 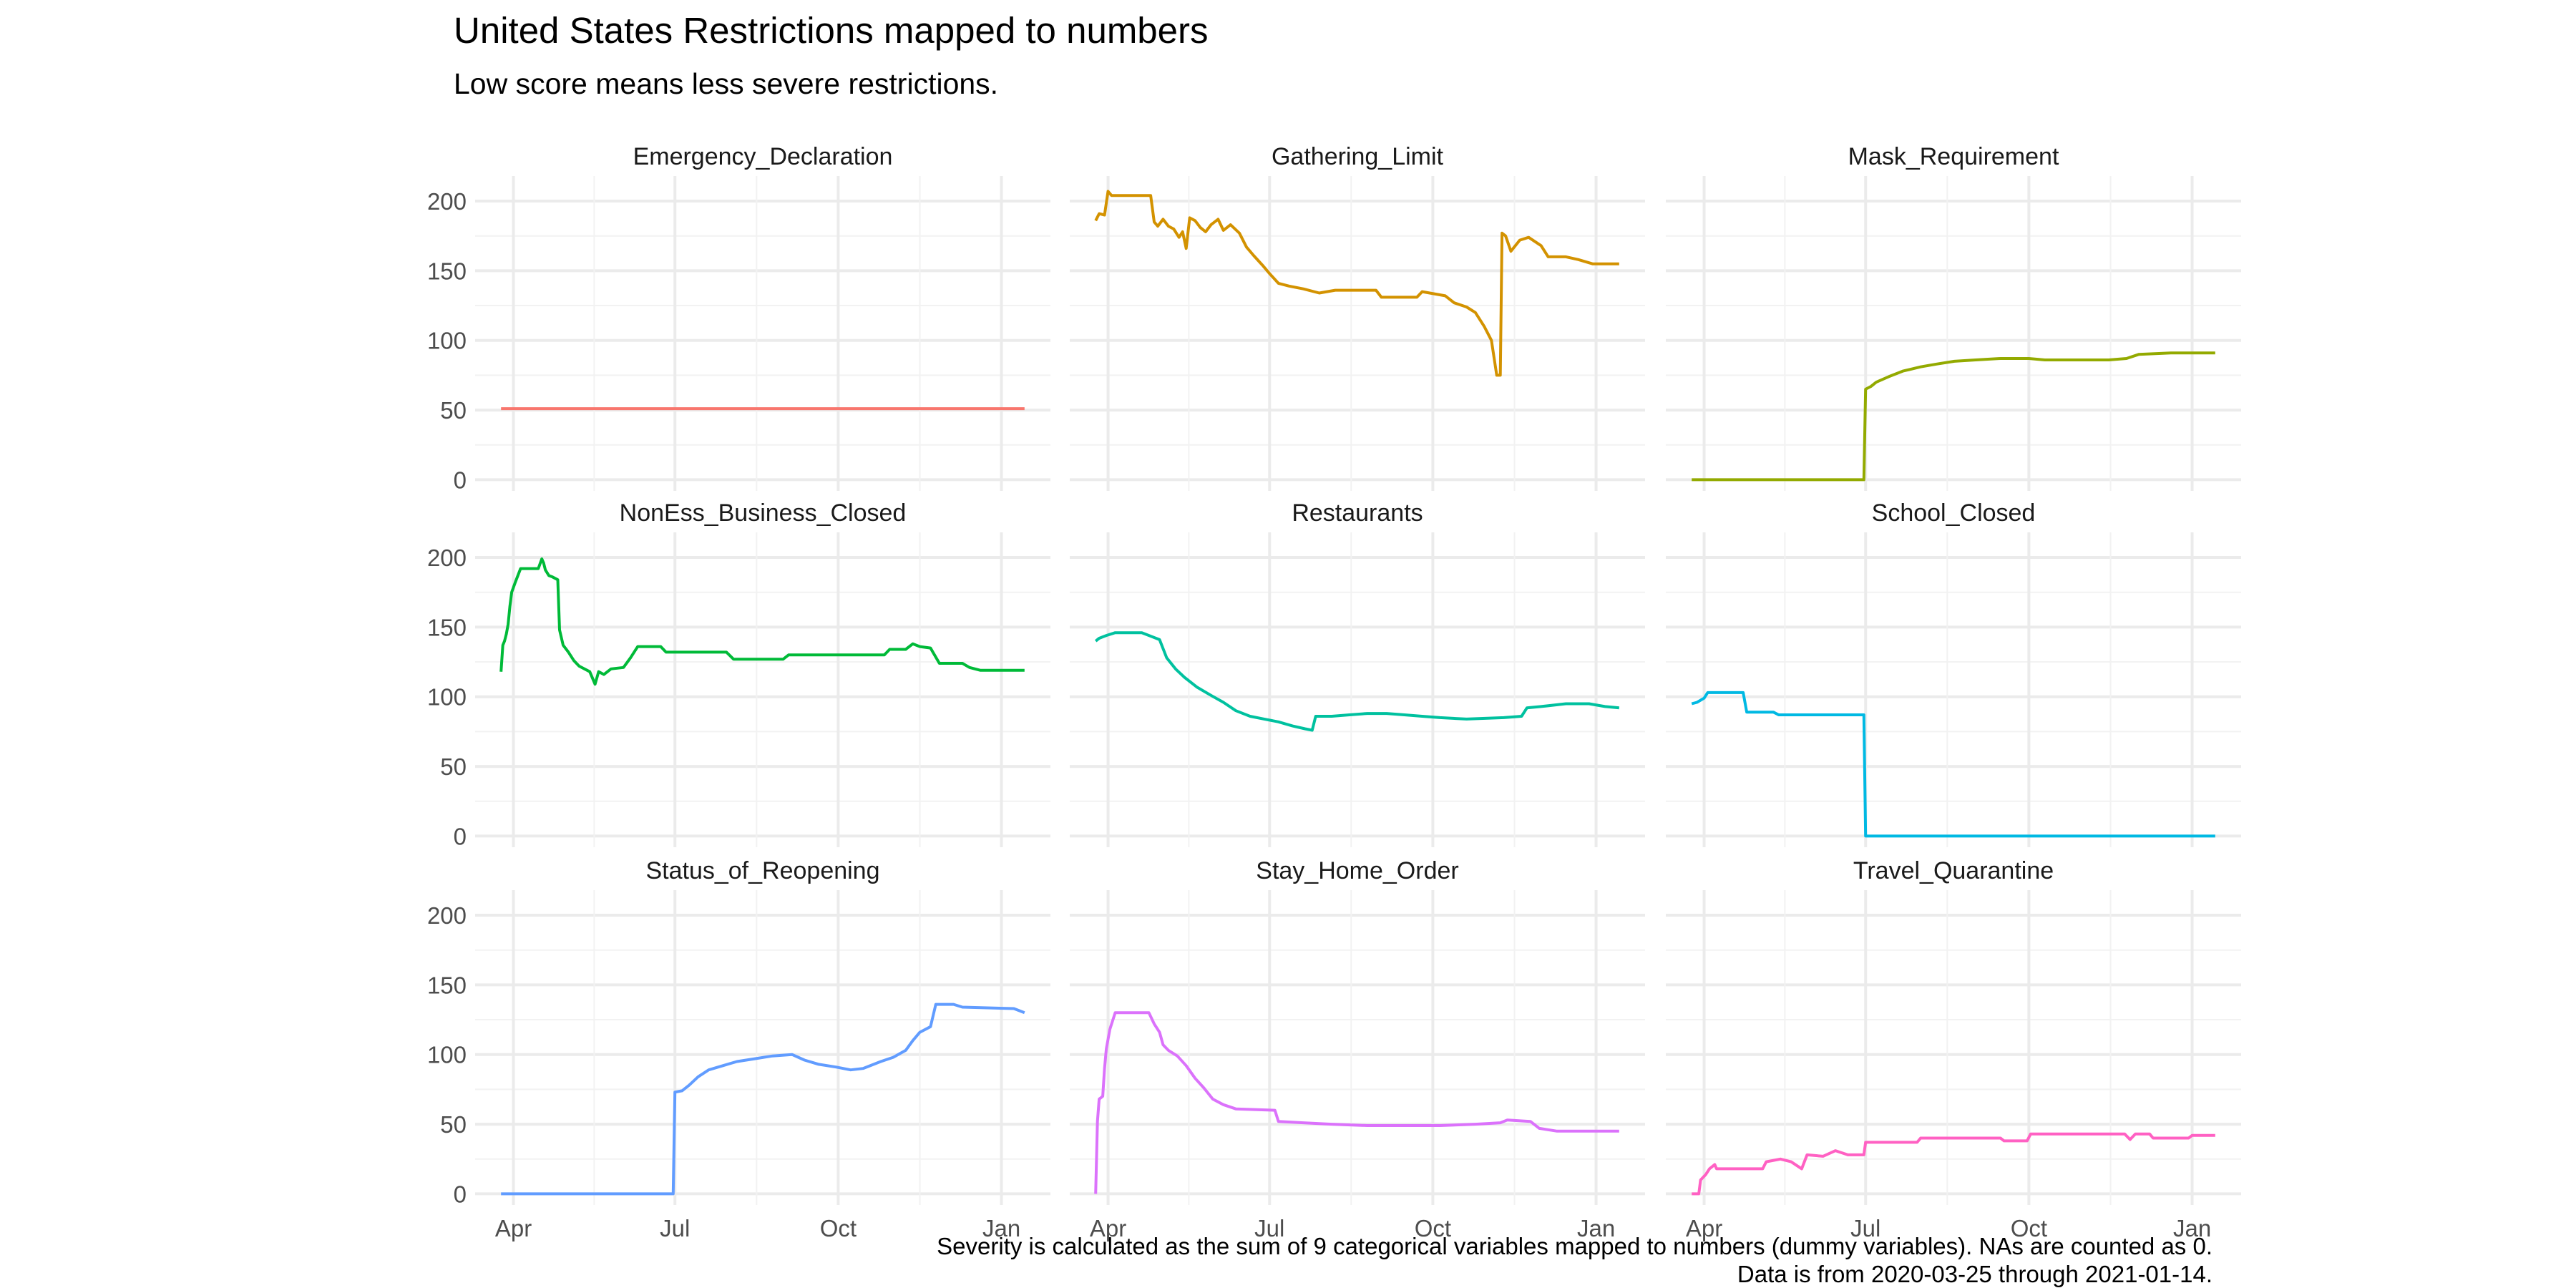 I want to click on facet-gathering-limit: Gathering_Limit, so click(x=1357, y=317).